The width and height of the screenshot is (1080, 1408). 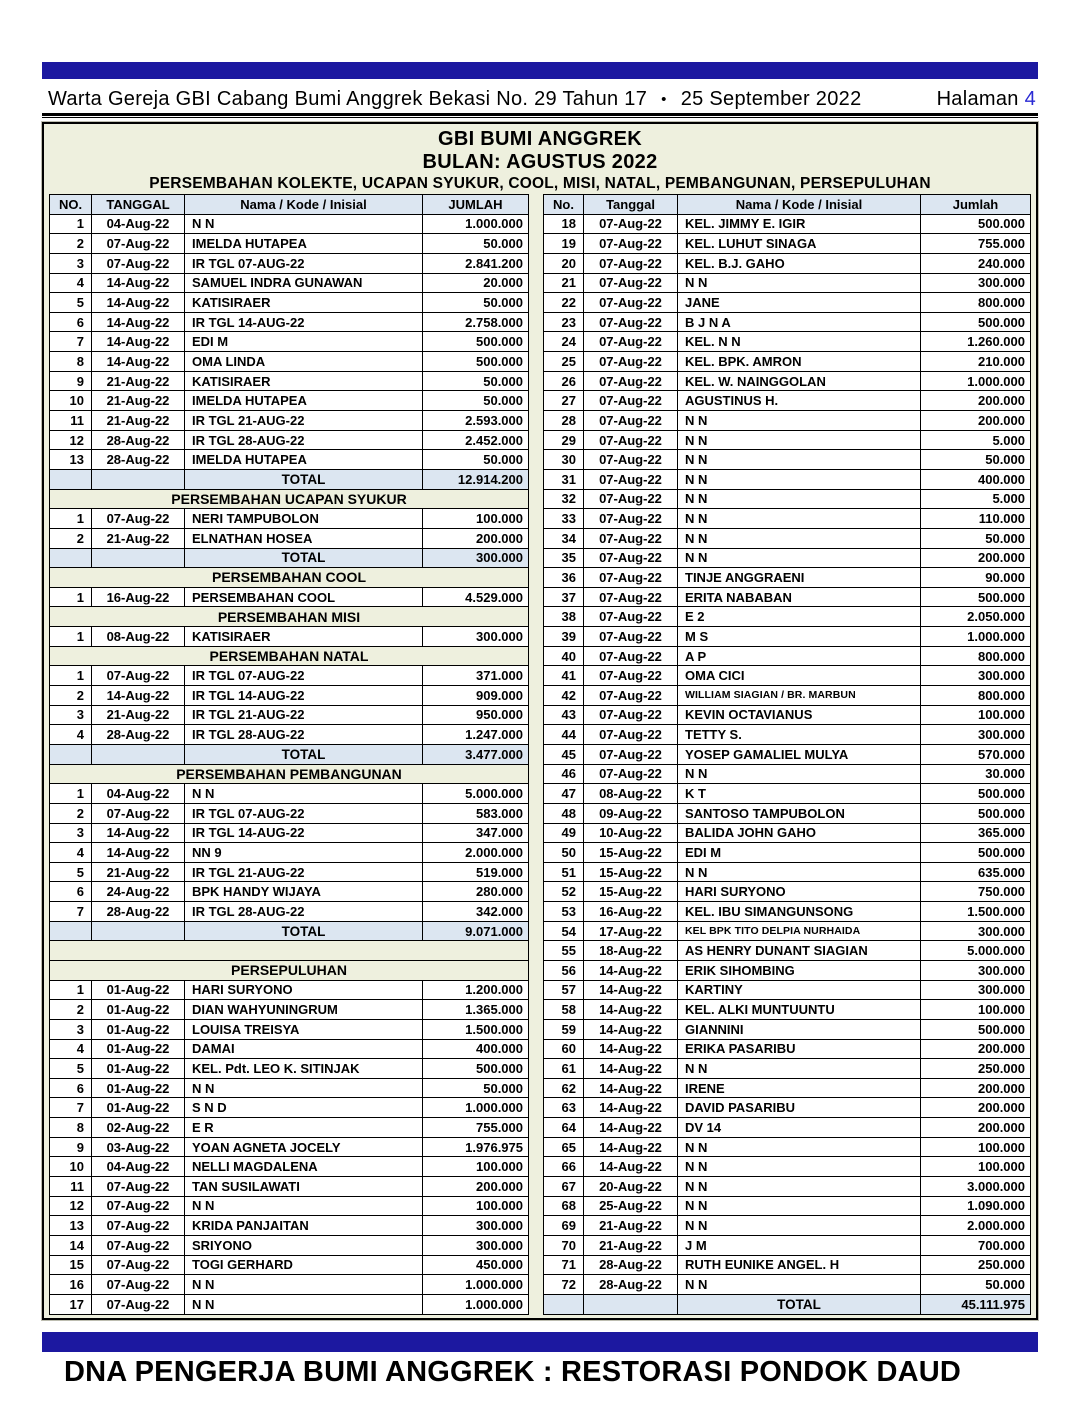 I want to click on row-number-cell: 39, so click(x=563, y=636).